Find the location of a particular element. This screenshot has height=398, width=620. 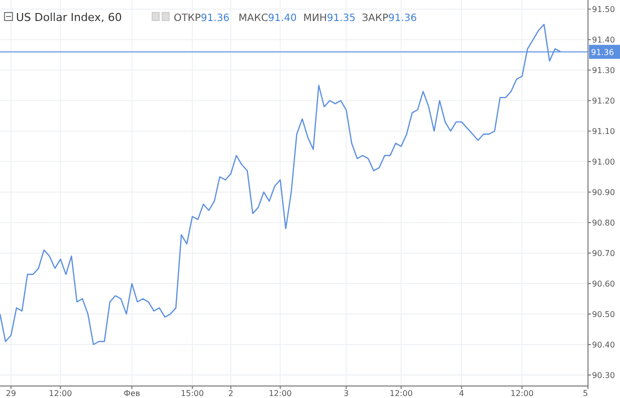

x-tick-label: 4 is located at coordinates (461, 393).